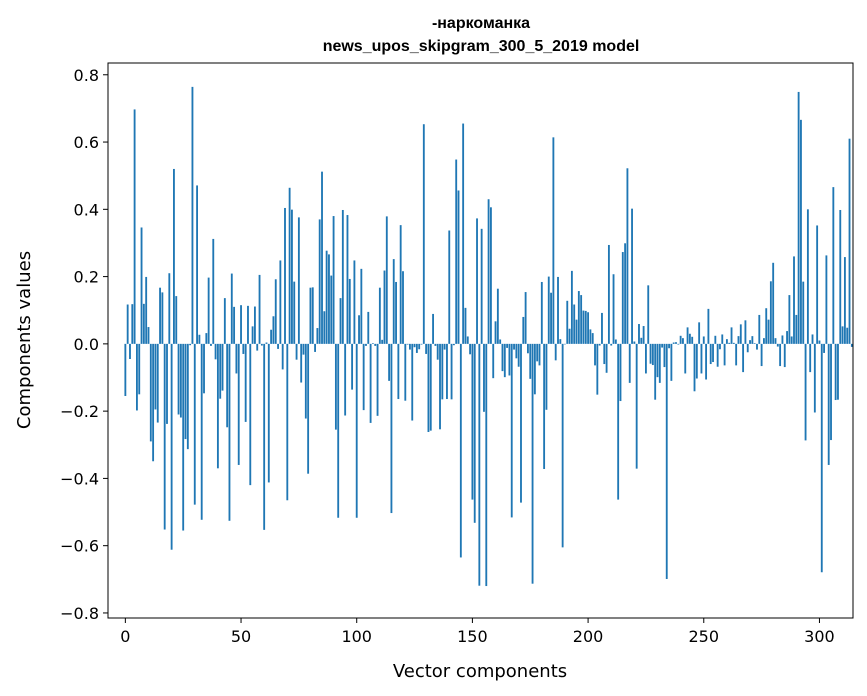  What do you see at coordinates (79, 411) in the screenshot?
I see `y-tick-label: −0.2` at bounding box center [79, 411].